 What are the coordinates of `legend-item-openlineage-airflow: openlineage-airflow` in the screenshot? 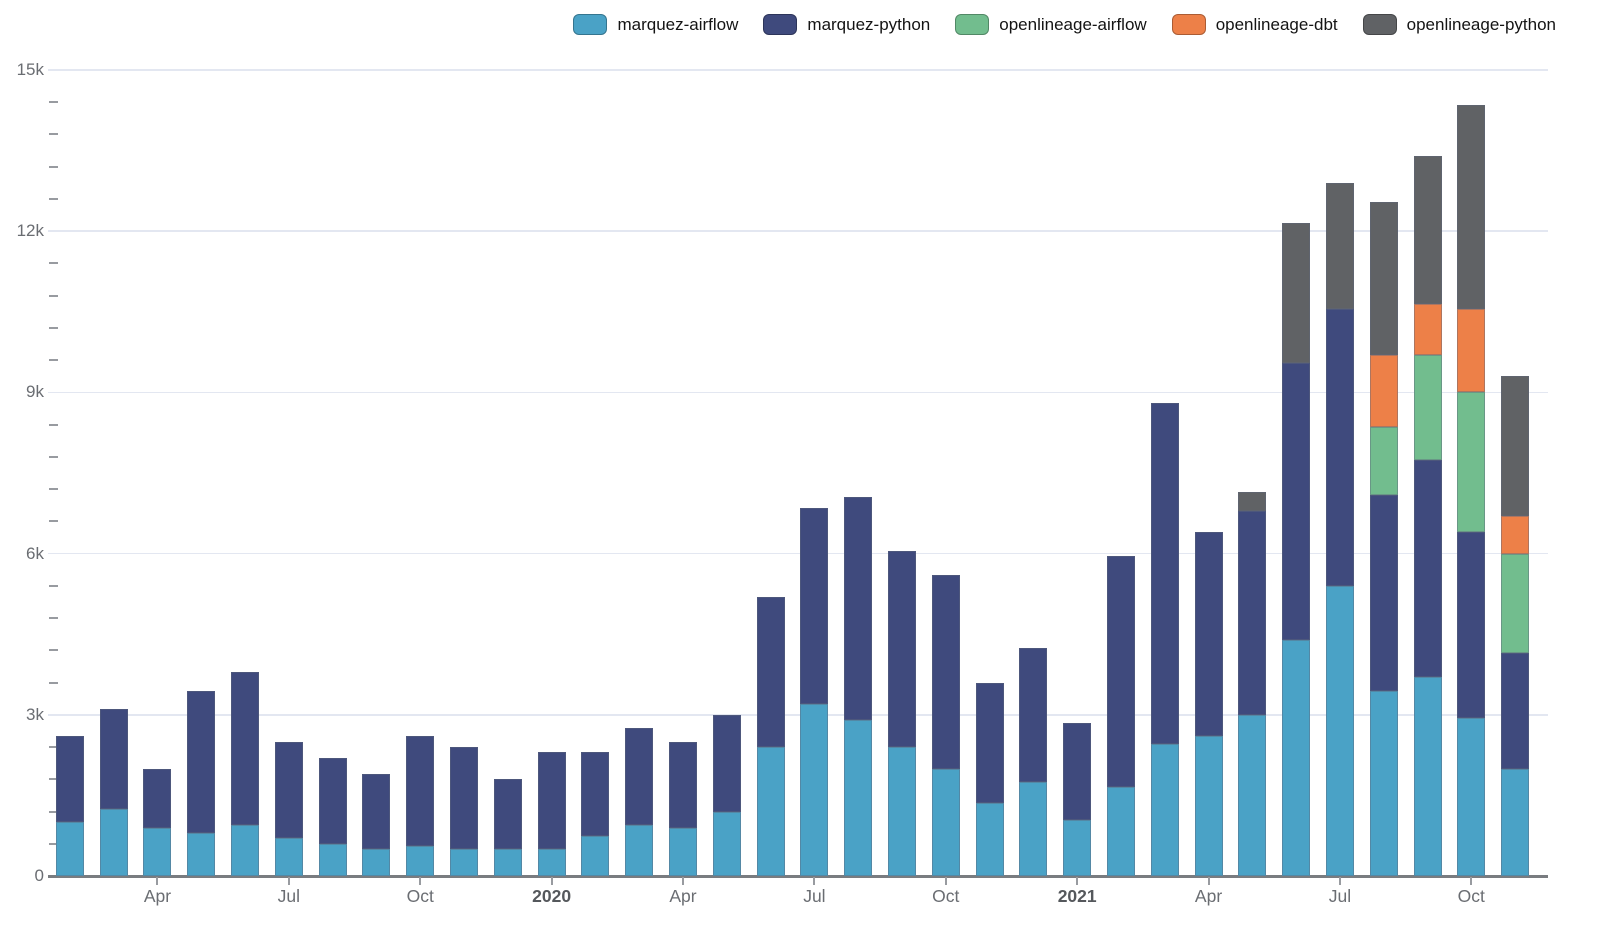 It's located at (1051, 24).